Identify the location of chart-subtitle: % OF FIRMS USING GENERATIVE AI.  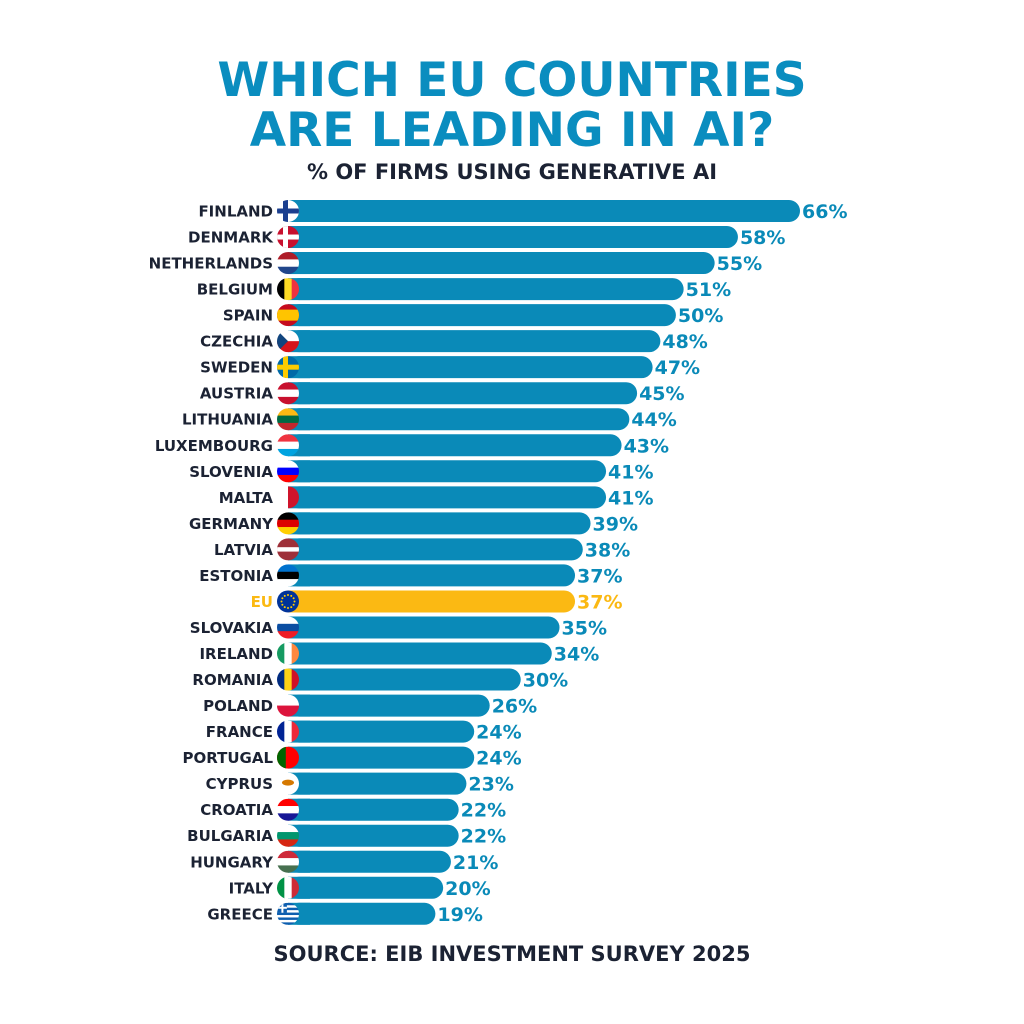
(512, 172).